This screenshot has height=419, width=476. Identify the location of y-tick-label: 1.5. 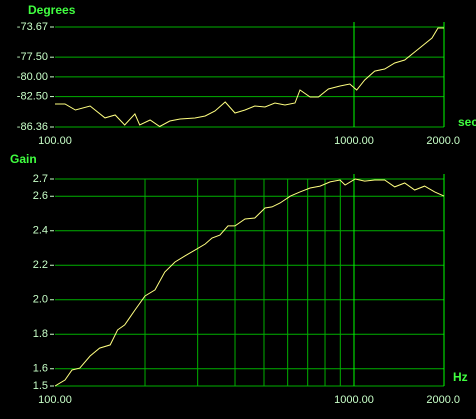
(40, 386).